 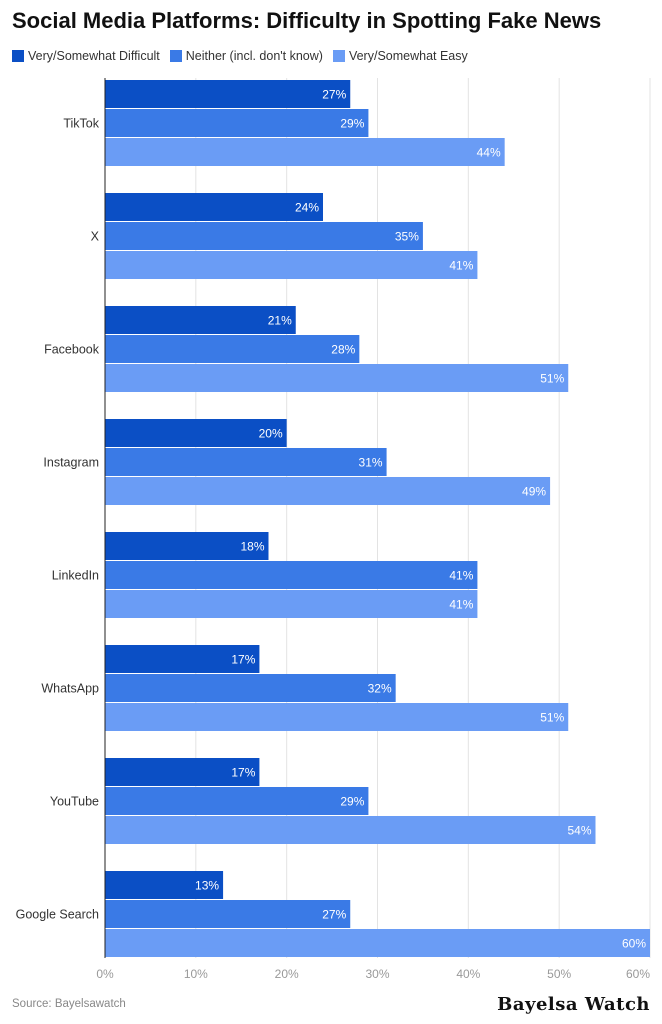 I want to click on data-label-easy-4: 41%, so click(x=461, y=605).